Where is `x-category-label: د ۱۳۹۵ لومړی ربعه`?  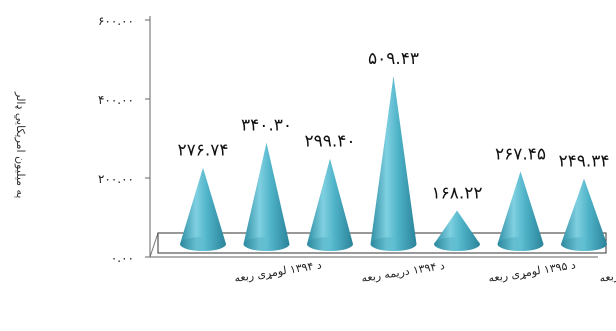
x-category-label: د ۱۳۹۵ لومړی ربعه is located at coordinates (531, 271).